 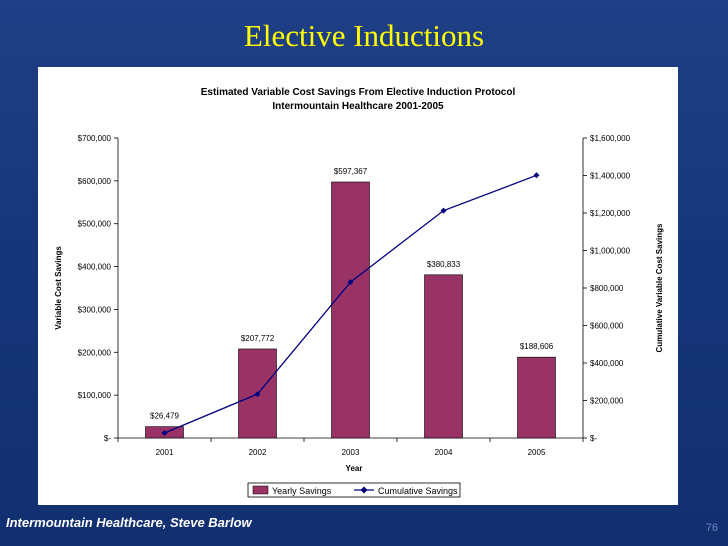 What do you see at coordinates (354, 468) in the screenshot?
I see `x-axis-title: Year` at bounding box center [354, 468].